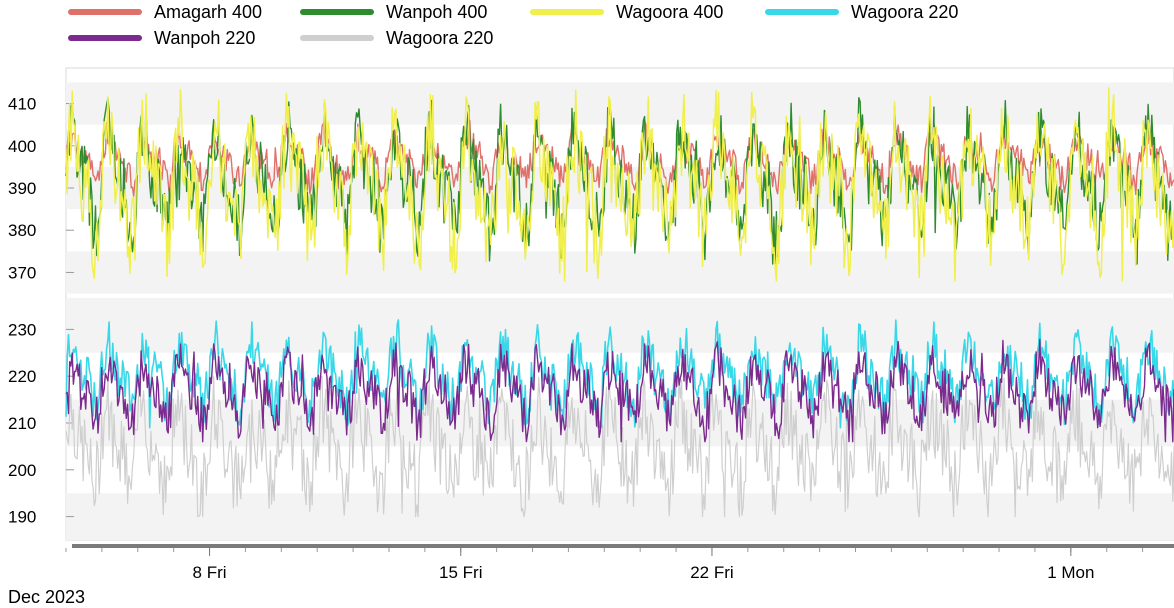 This screenshot has height=608, width=1174. Describe the element at coordinates (22, 104) in the screenshot. I see `y-tick-label: 410` at that location.